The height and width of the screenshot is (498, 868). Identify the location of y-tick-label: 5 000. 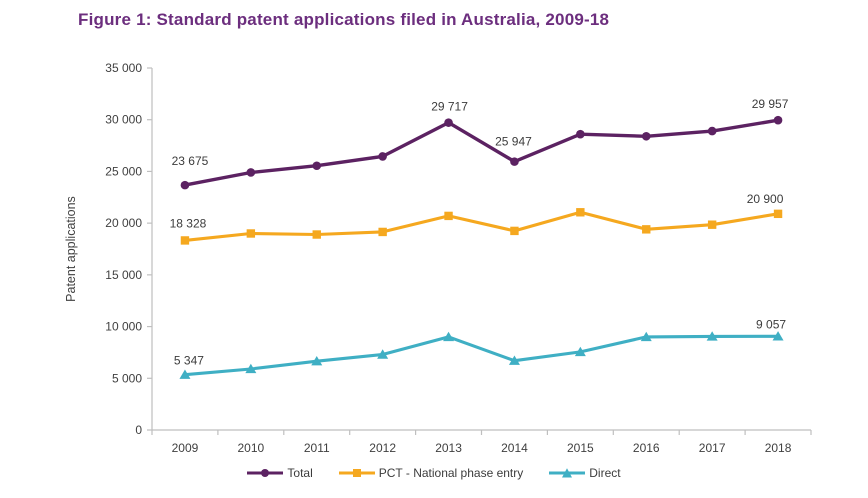
(127, 378).